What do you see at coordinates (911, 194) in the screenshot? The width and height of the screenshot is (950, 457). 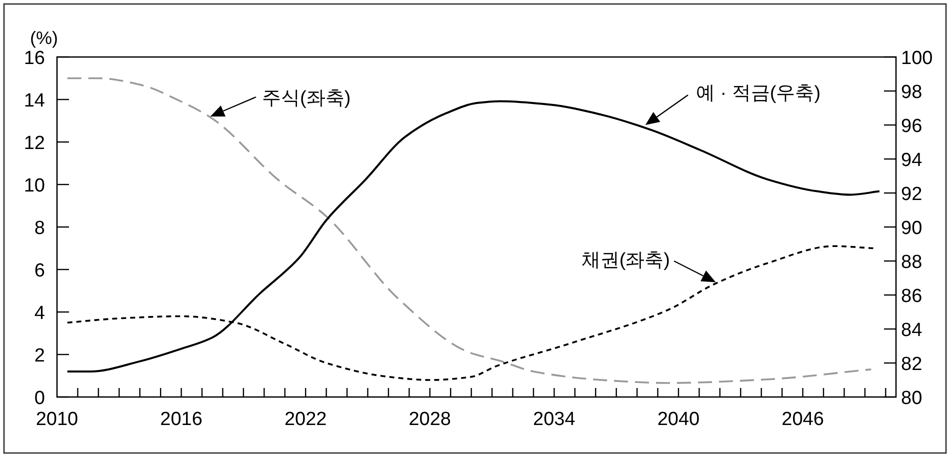 I see `y2-tick-label: 92` at bounding box center [911, 194].